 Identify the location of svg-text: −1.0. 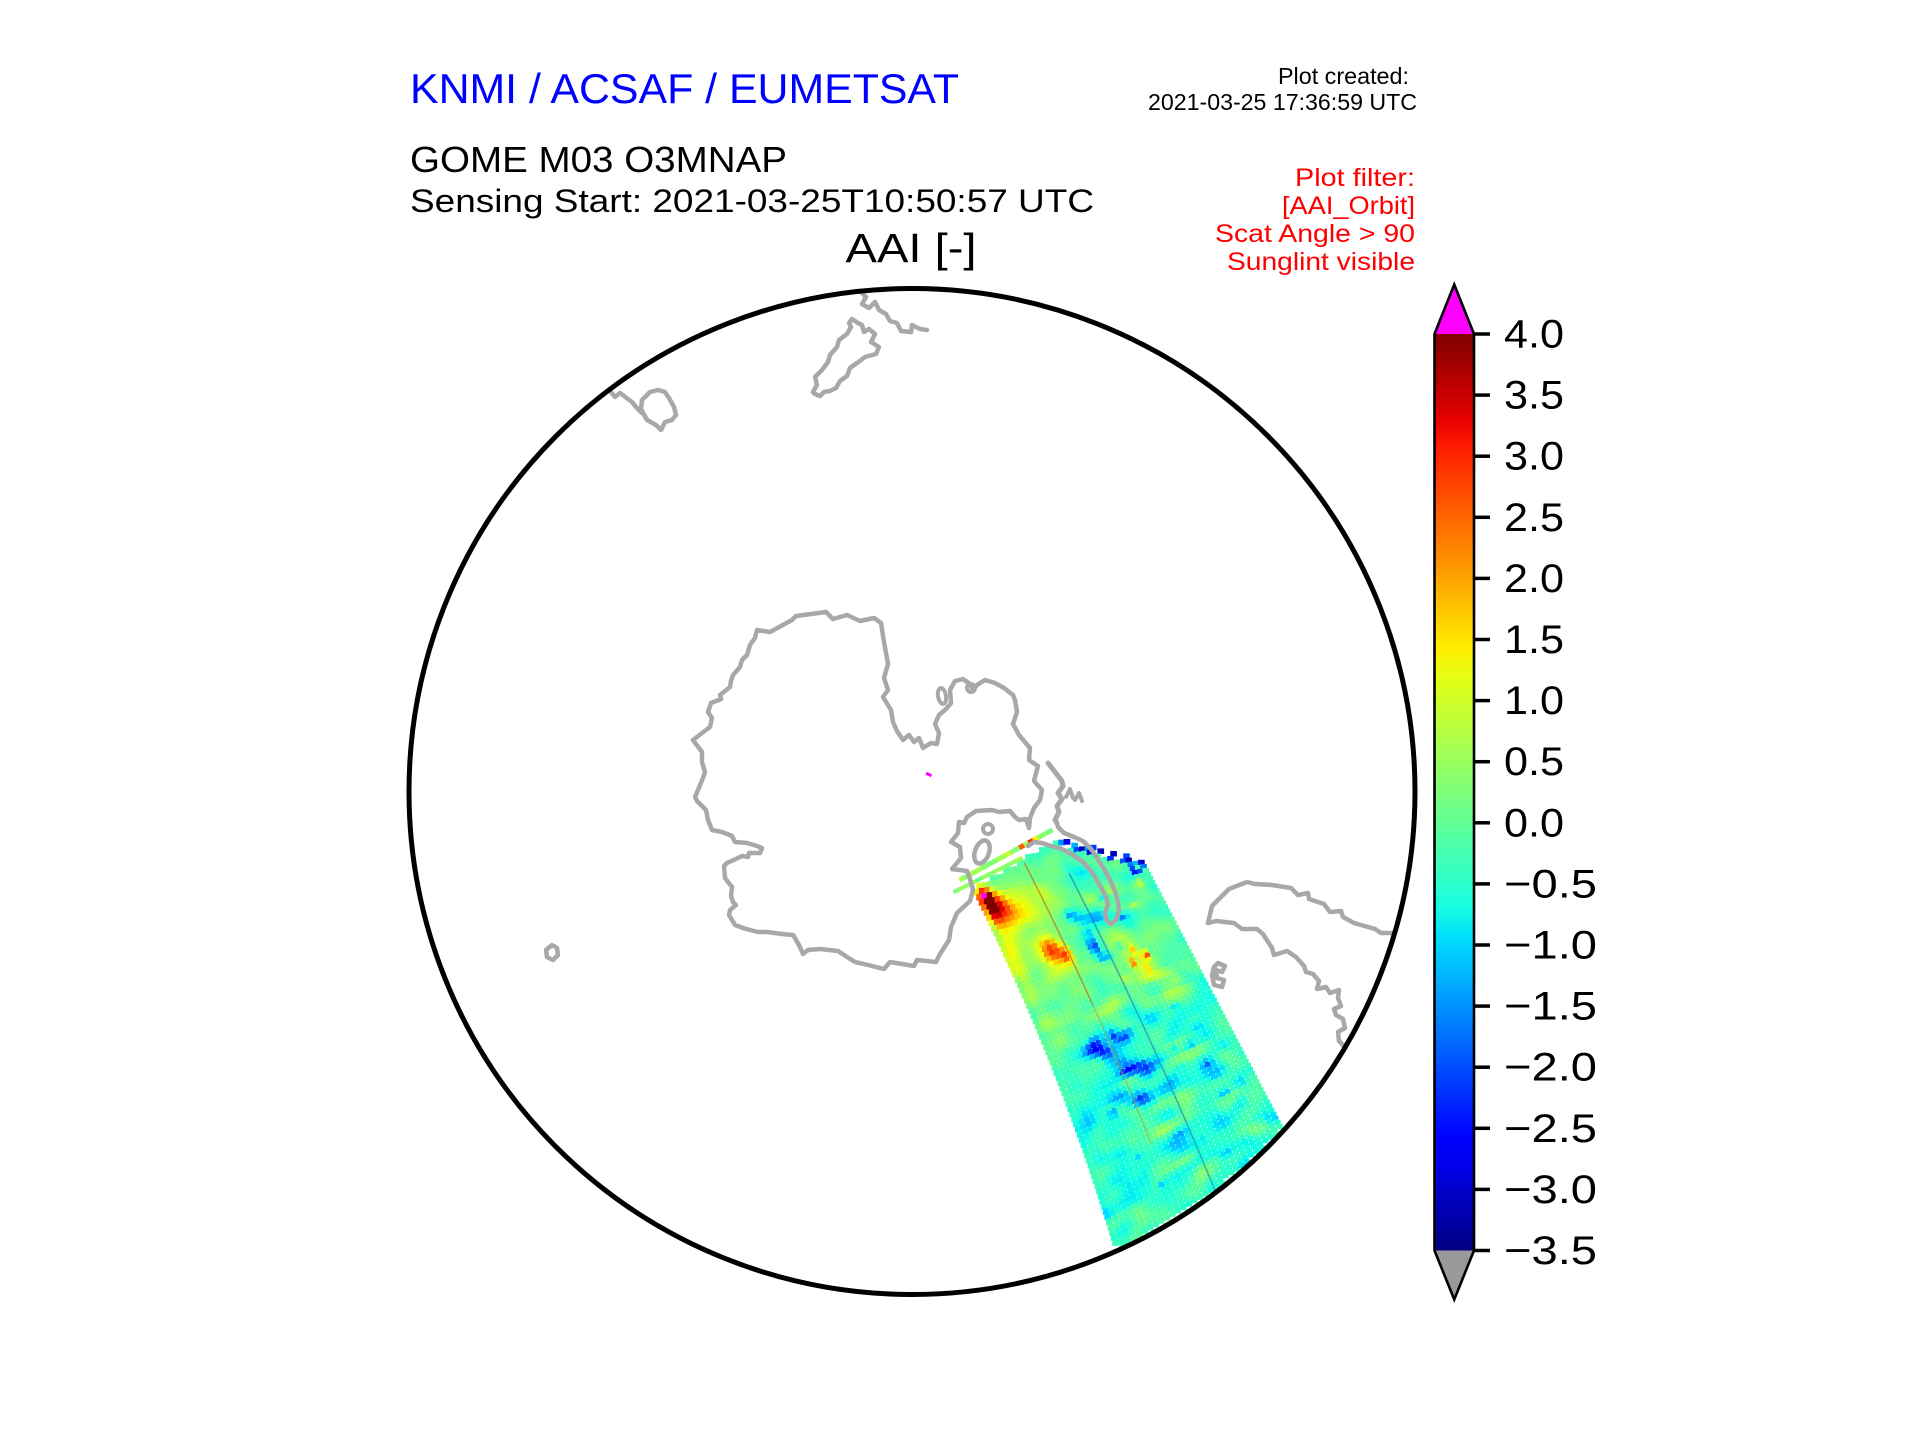
(1550, 946).